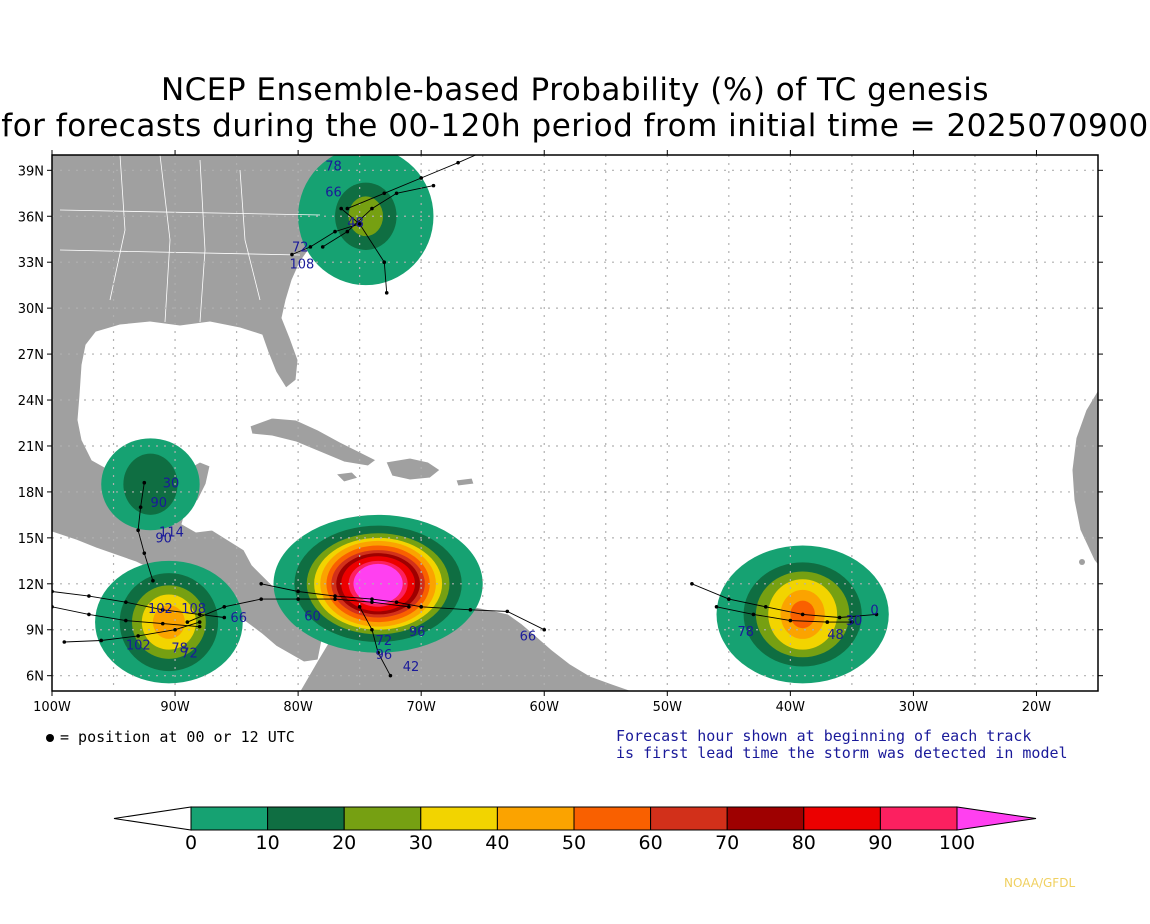 Image resolution: width=1150 pixels, height=924 pixels. I want to click on track-hour-label: 42, so click(411, 667).